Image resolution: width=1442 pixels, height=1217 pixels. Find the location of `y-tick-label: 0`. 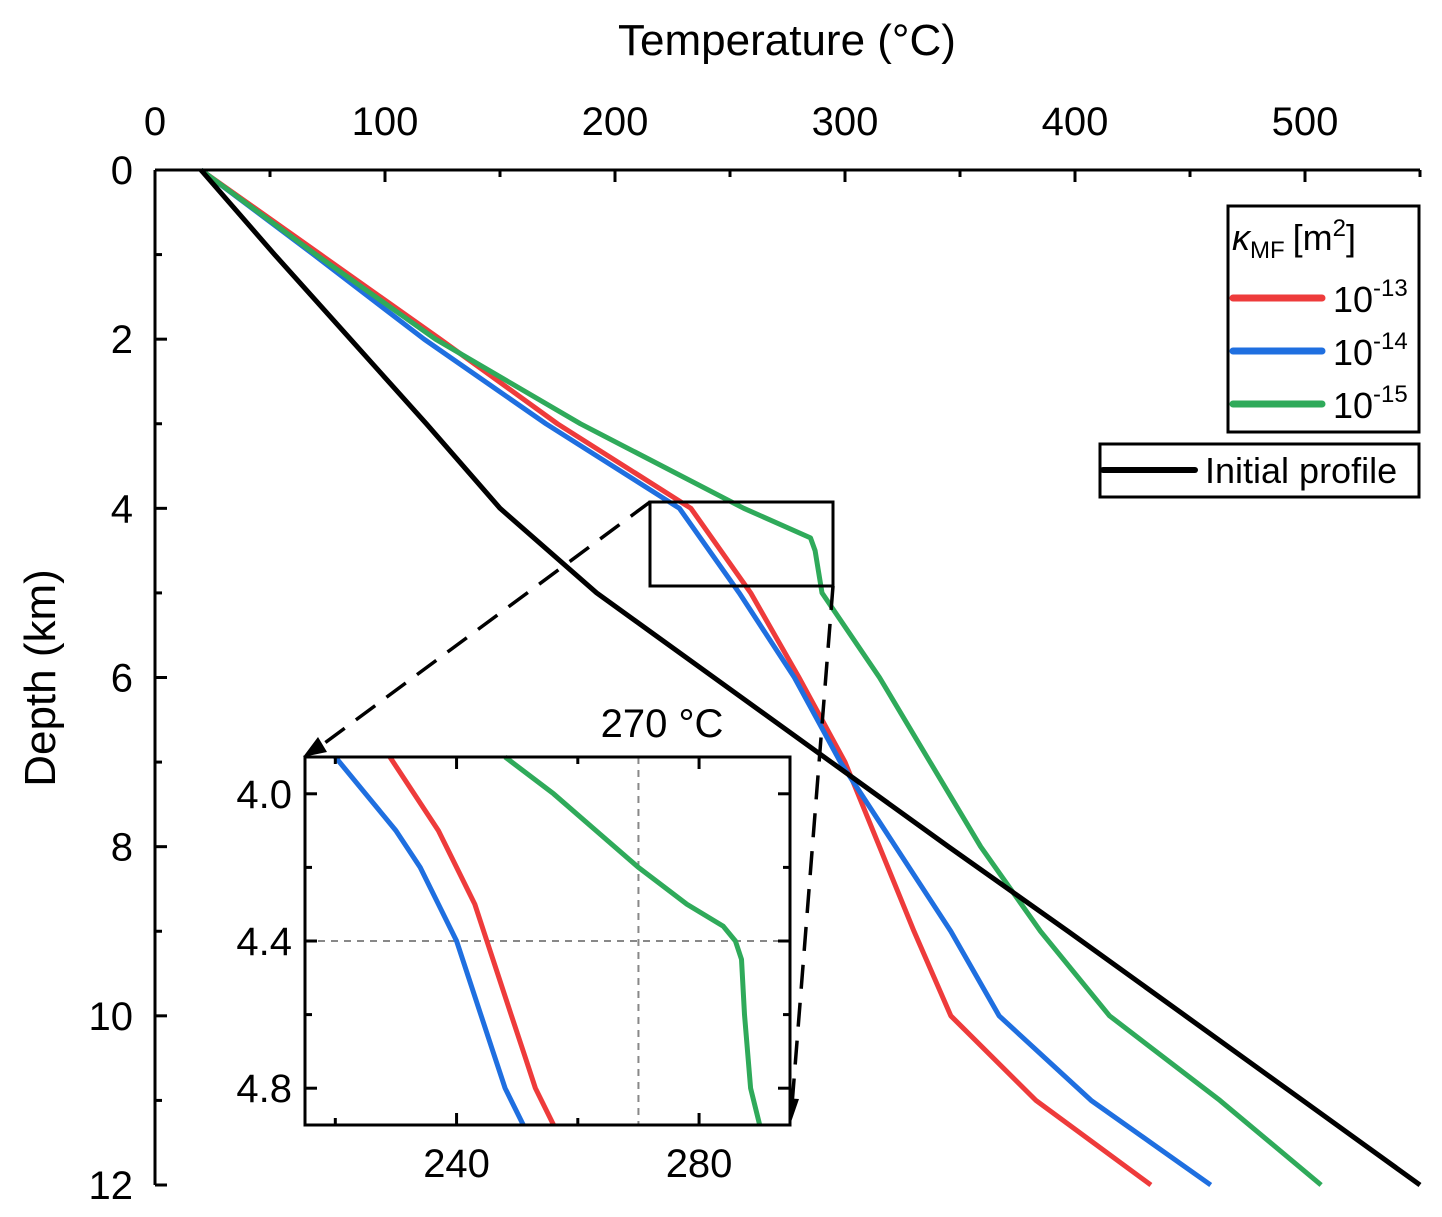

y-tick-label: 0 is located at coordinates (122, 171).